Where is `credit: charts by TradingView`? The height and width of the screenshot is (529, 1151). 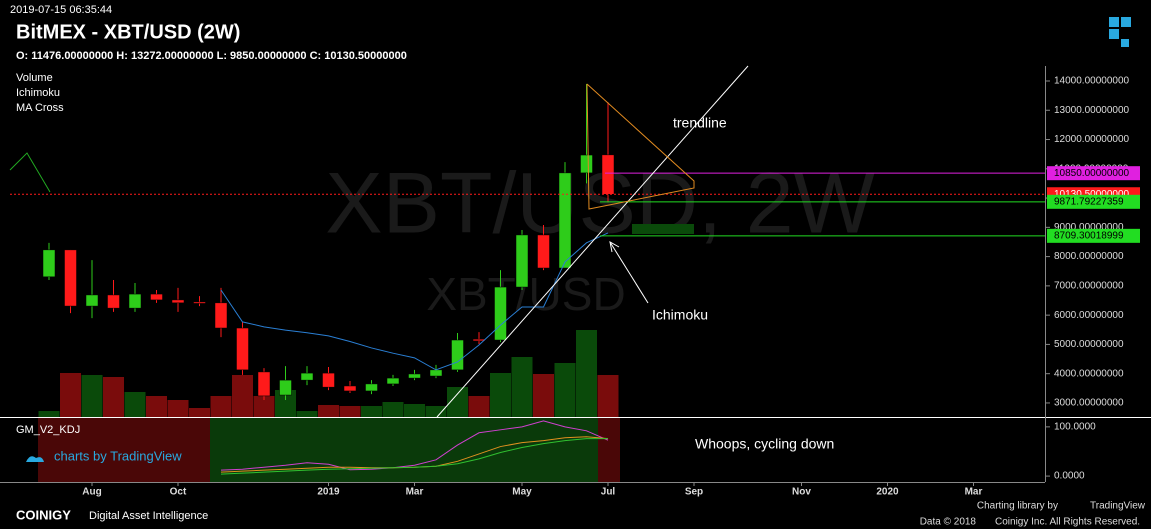
credit: charts by TradingView is located at coordinates (118, 455).